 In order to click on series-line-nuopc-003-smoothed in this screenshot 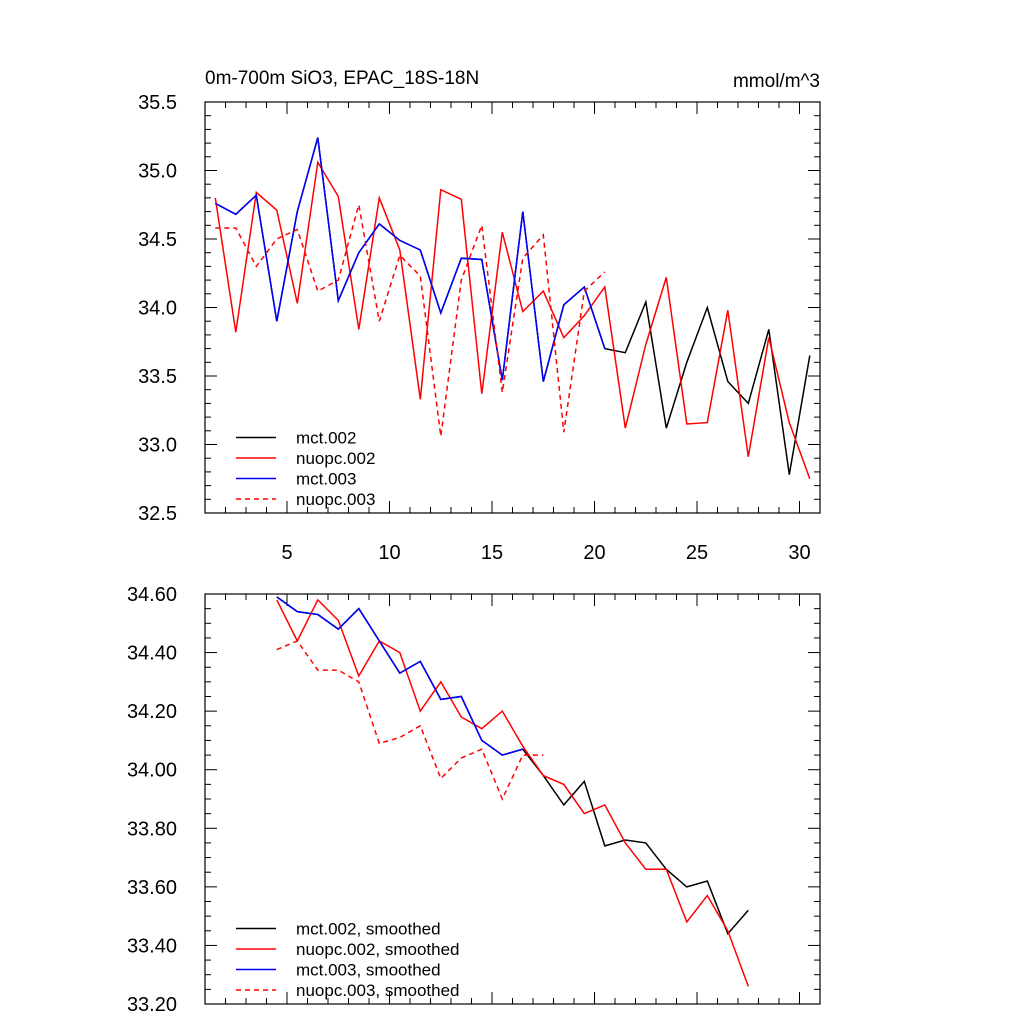, I will do `click(410, 720)`.